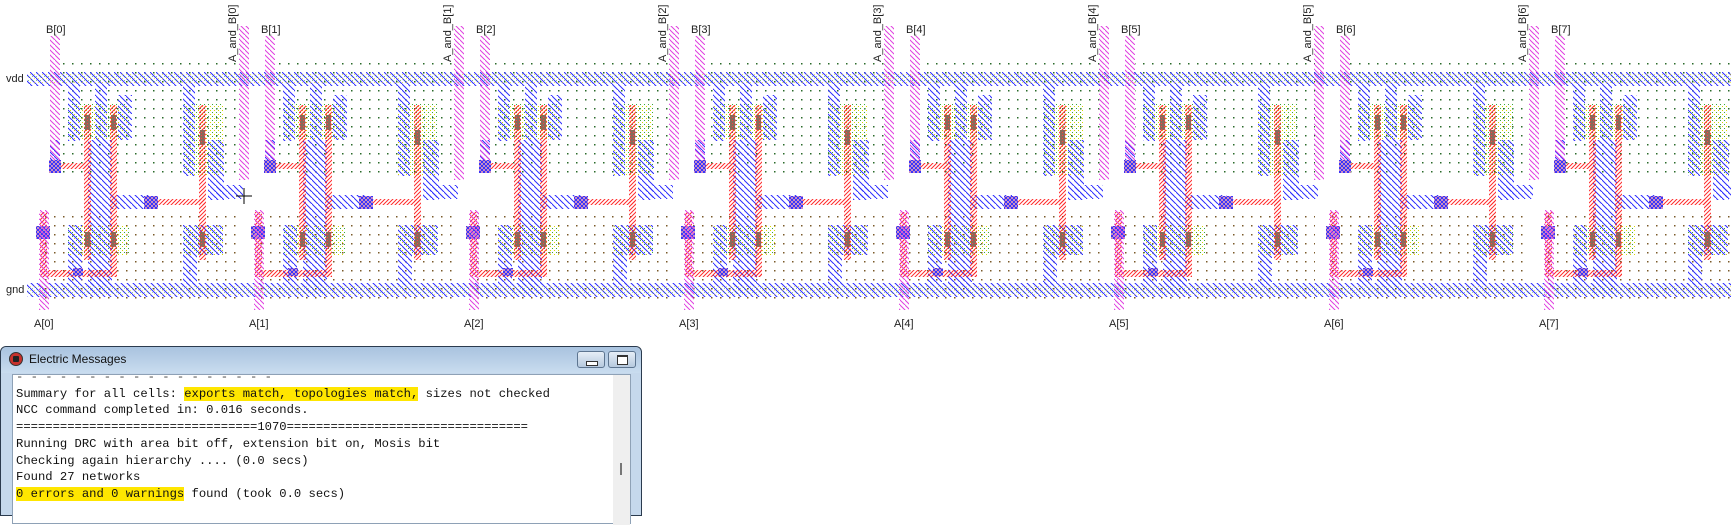  I want to click on messages-title-bar: Electric Messages, so click(321, 360).